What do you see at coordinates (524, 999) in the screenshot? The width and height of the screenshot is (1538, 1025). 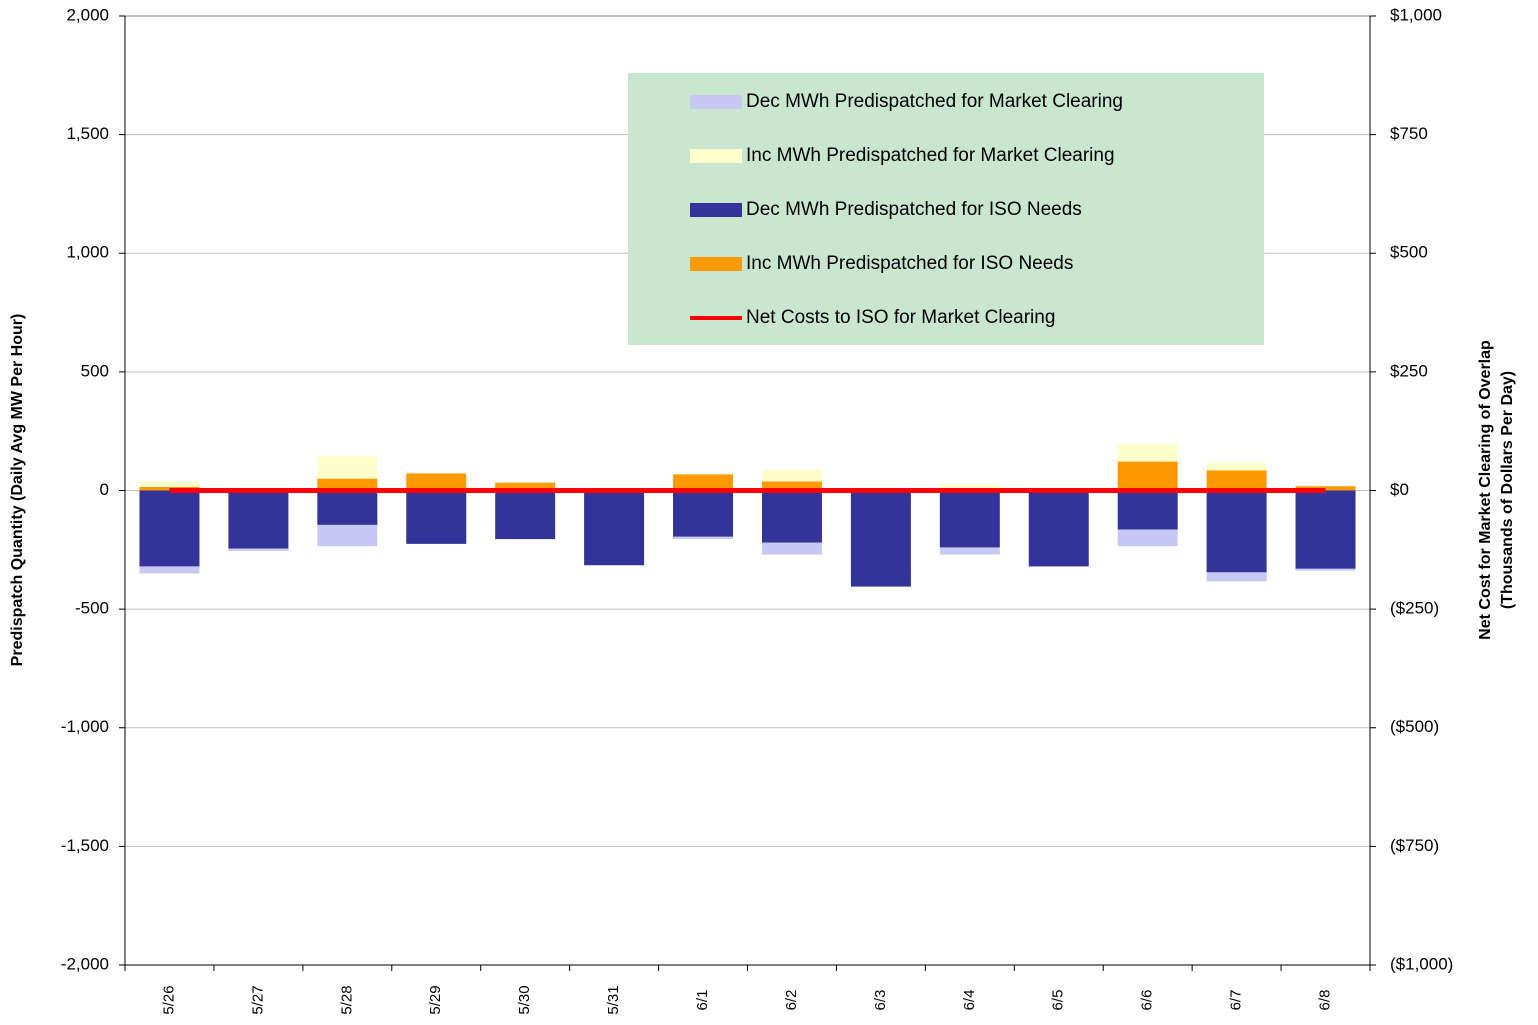 I see `x-tick-label: 5/30` at bounding box center [524, 999].